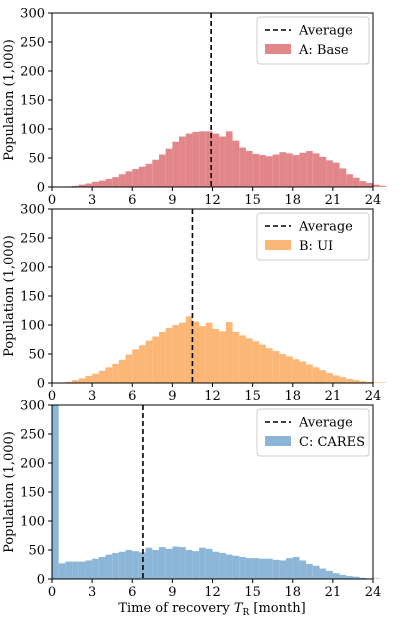 This screenshot has width=415, height=623. Describe the element at coordinates (313, 432) in the screenshot. I see `legend: Average C: CARES` at that location.